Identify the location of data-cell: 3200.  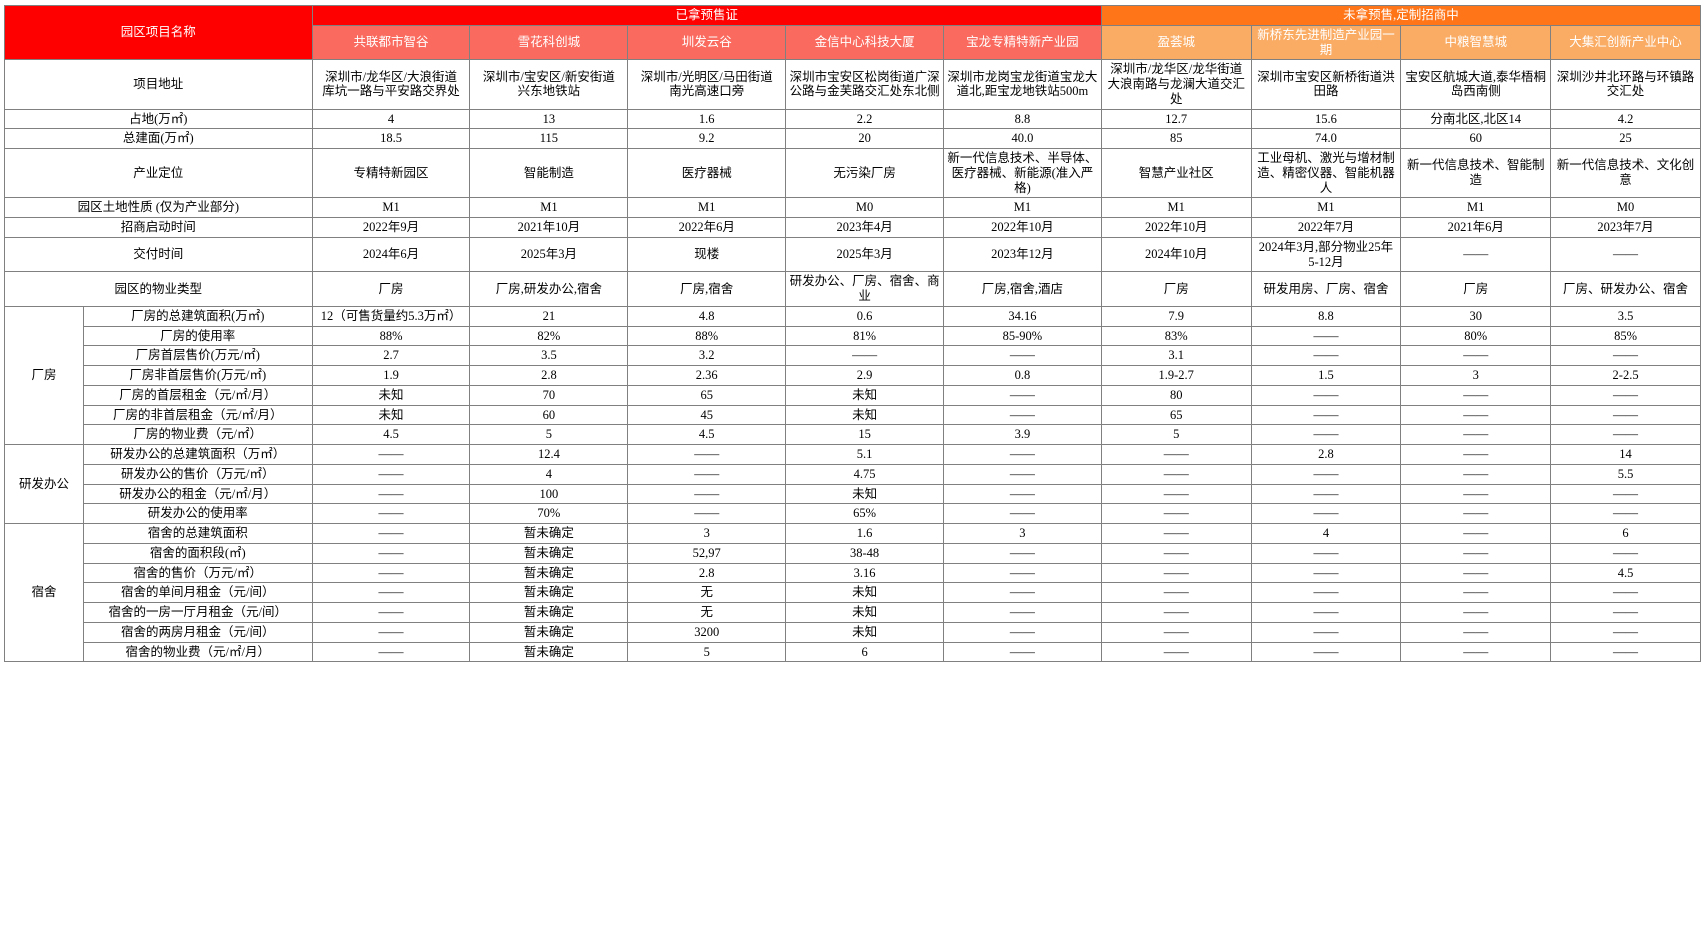
(707, 632).